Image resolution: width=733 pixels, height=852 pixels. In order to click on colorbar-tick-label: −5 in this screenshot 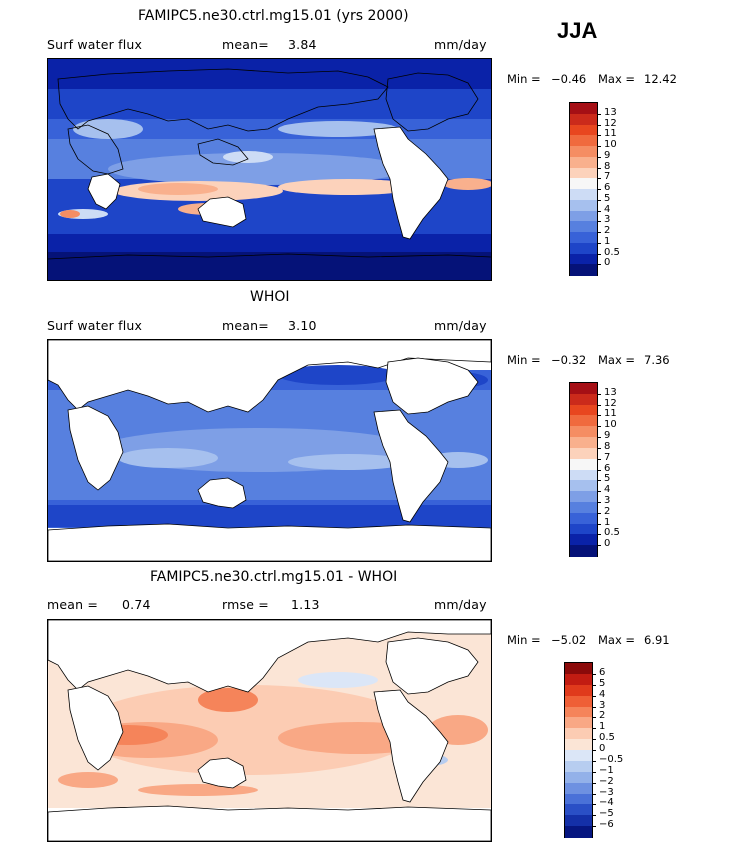, I will do `click(606, 814)`.